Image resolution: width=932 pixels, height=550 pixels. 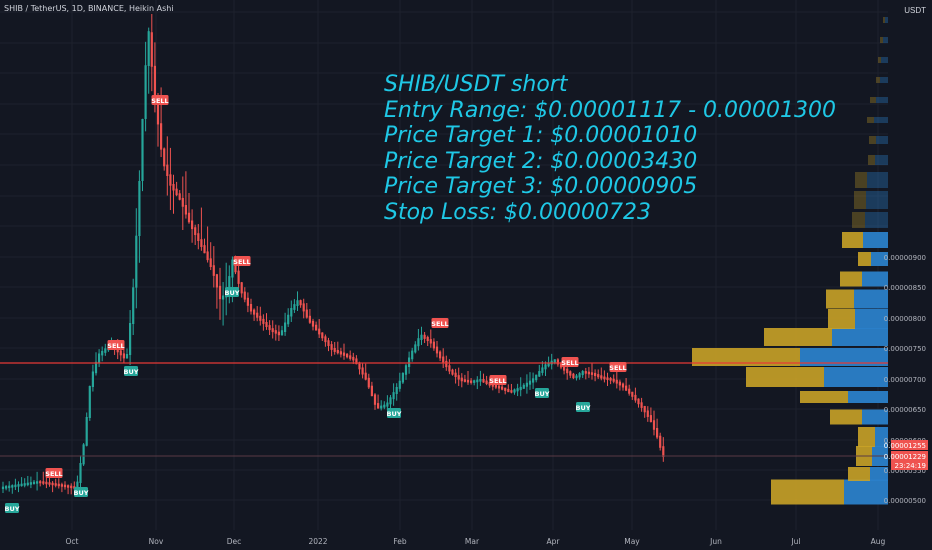 I want to click on signal-label-buy, so click(x=583, y=407).